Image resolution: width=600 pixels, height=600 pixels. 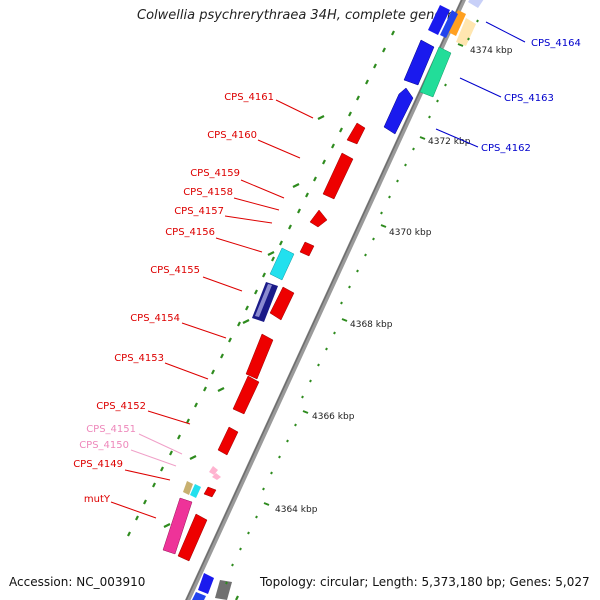 What do you see at coordinates (338, 176) in the screenshot?
I see `gene-cps4160` at bounding box center [338, 176].